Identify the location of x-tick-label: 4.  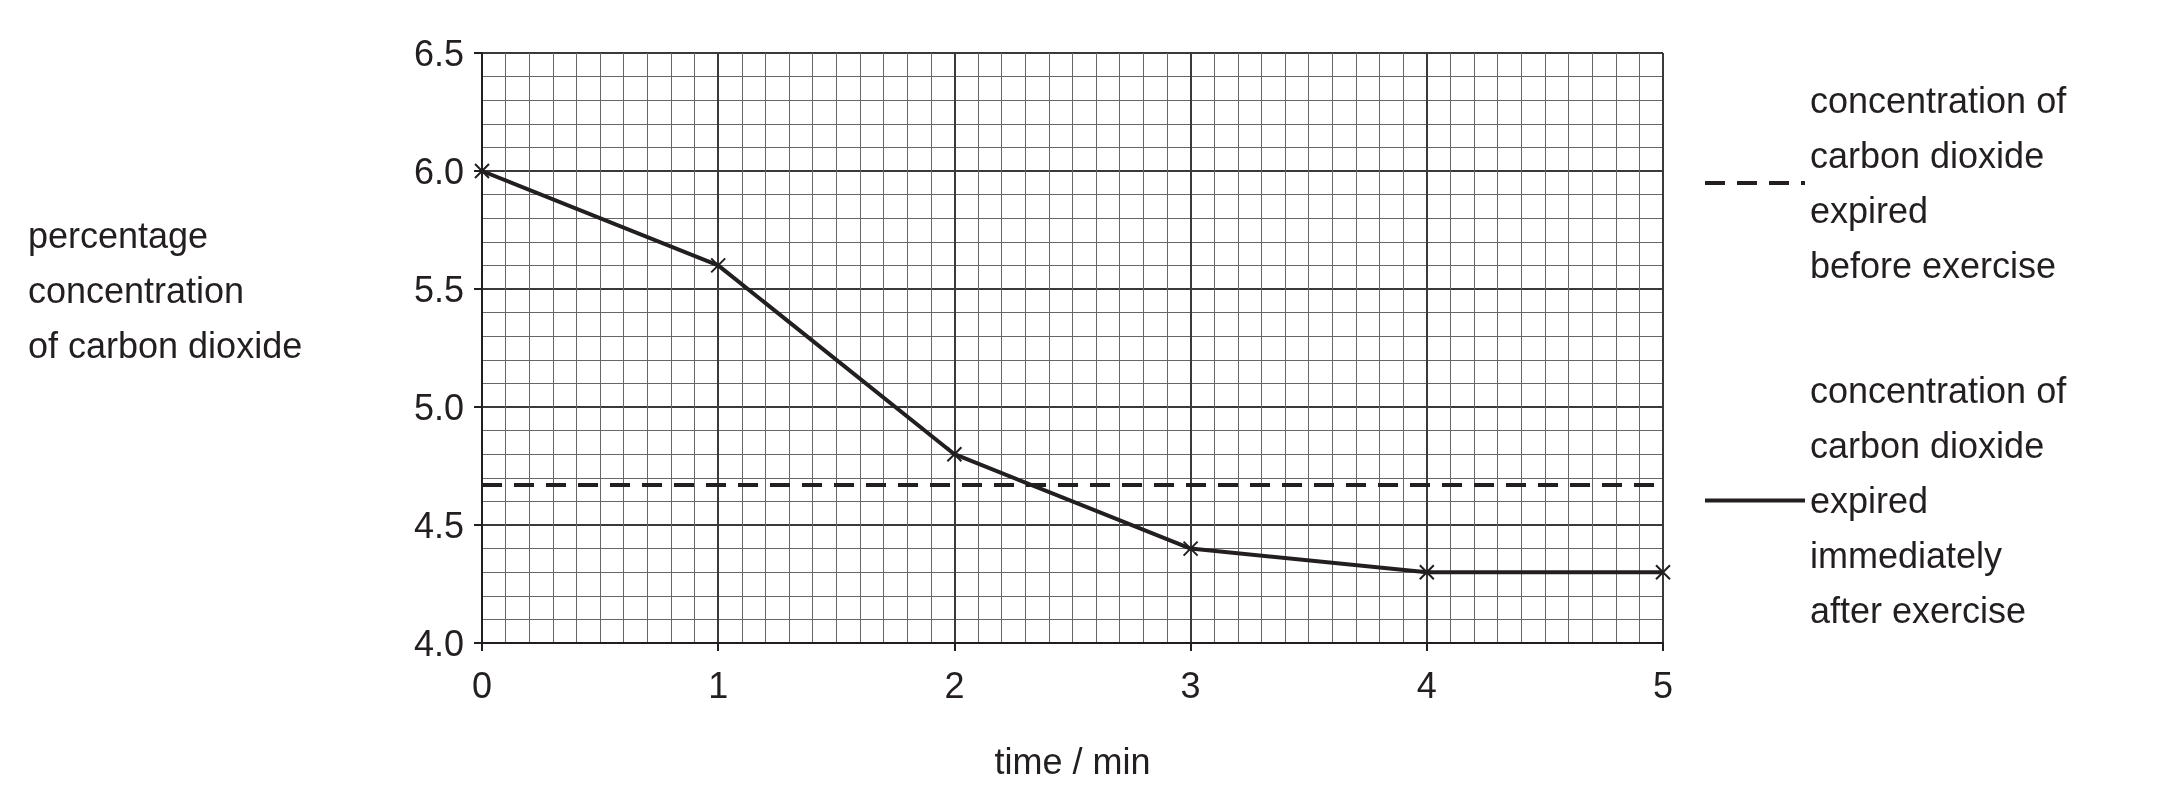
(1426, 685).